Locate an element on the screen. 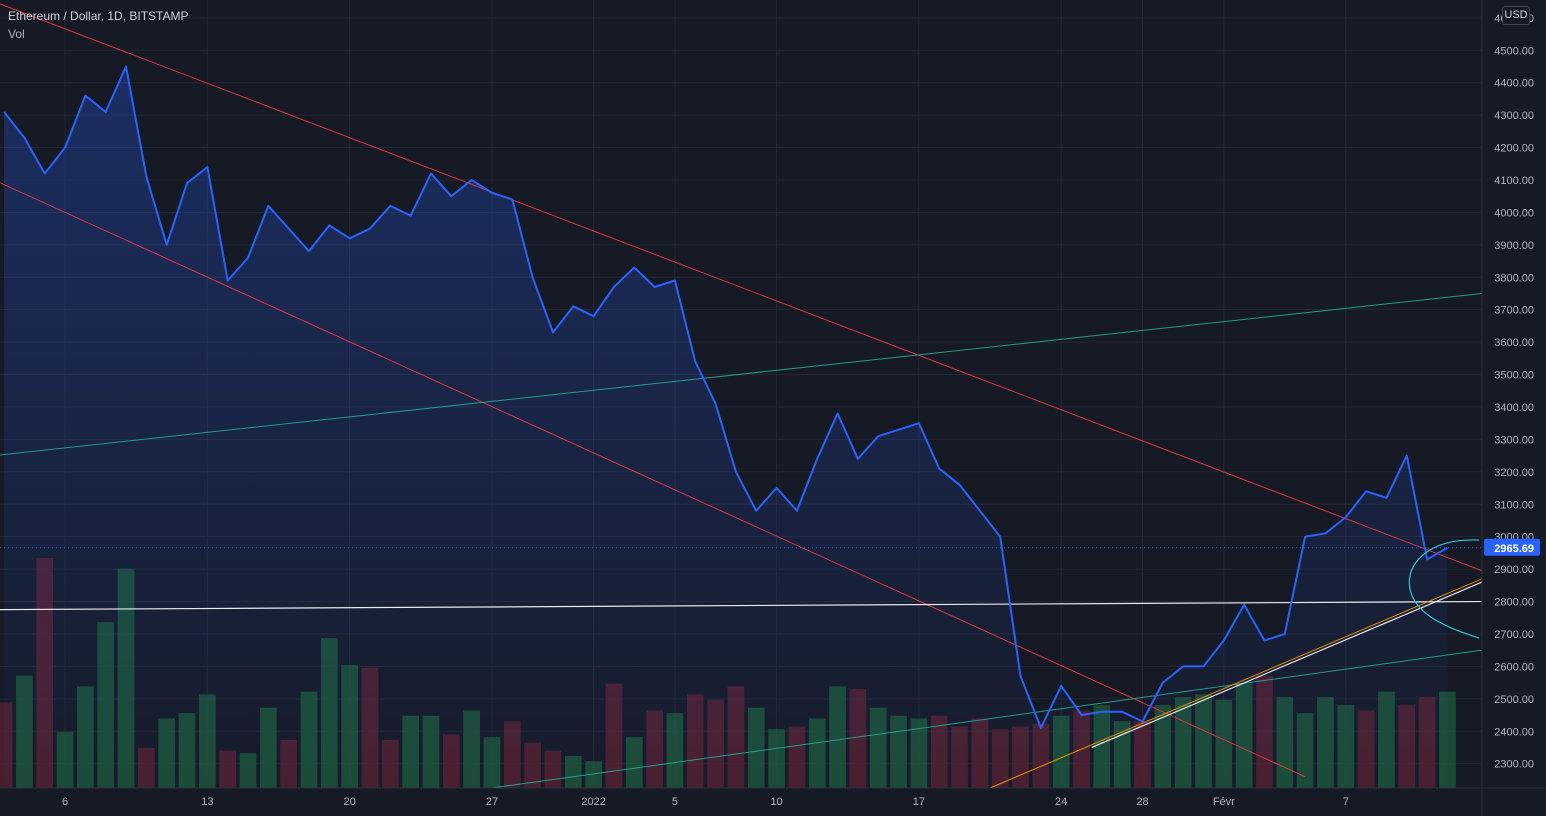 This screenshot has width=1546, height=816. trendline-white-rising-line is located at coordinates (1287, 665).